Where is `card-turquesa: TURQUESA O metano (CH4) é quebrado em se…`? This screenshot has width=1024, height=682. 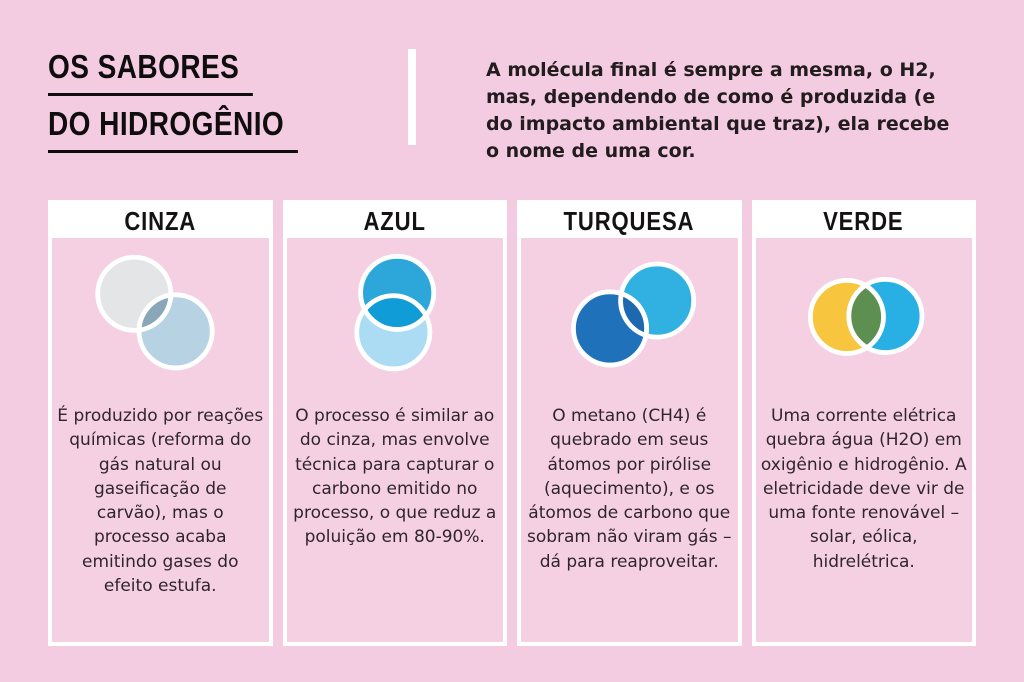 card-turquesa: TURQUESA O metano (CH4) é quebrado em se… is located at coordinates (629, 423).